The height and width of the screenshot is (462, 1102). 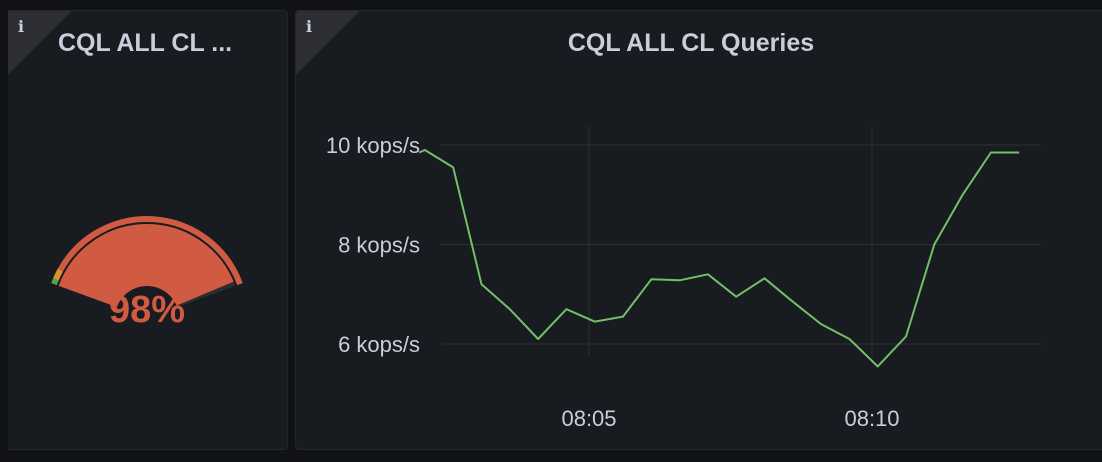 What do you see at coordinates (58, 274) in the screenshot?
I see `gauge-threshold-orange` at bounding box center [58, 274].